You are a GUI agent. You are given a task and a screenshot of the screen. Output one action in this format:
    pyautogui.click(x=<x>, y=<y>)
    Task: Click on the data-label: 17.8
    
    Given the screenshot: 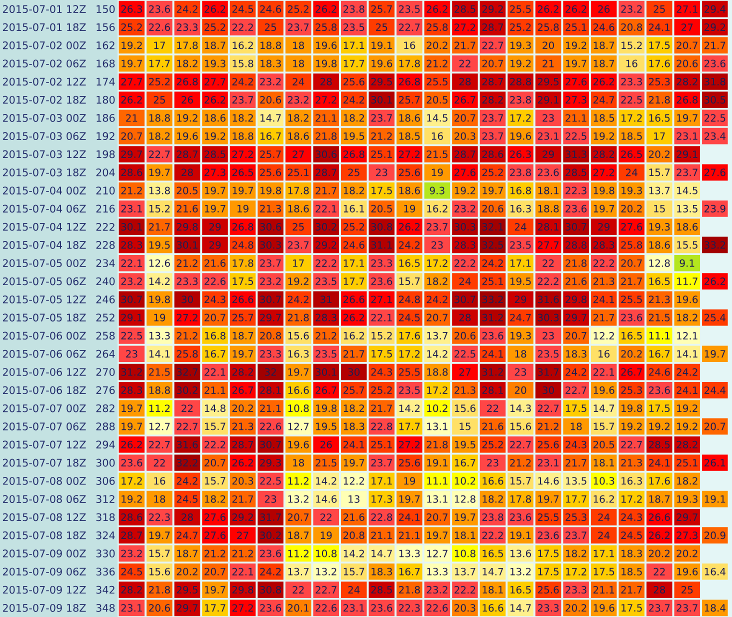 What is the action you would take?
    pyautogui.click(x=298, y=190)
    